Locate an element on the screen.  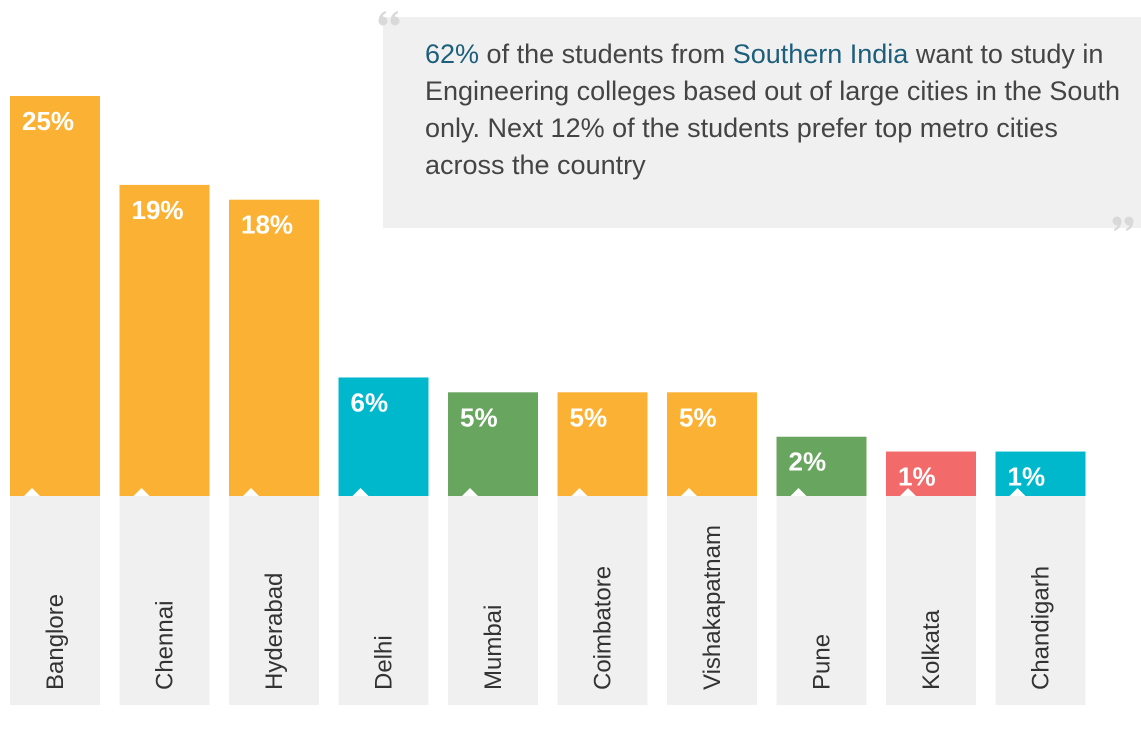
value-label: 2% is located at coordinates (808, 462).